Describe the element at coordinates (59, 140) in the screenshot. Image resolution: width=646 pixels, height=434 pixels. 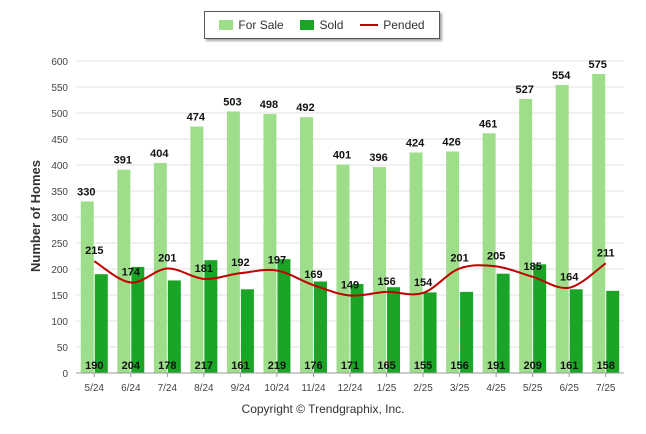
I see `y-tick-label: 450` at that location.